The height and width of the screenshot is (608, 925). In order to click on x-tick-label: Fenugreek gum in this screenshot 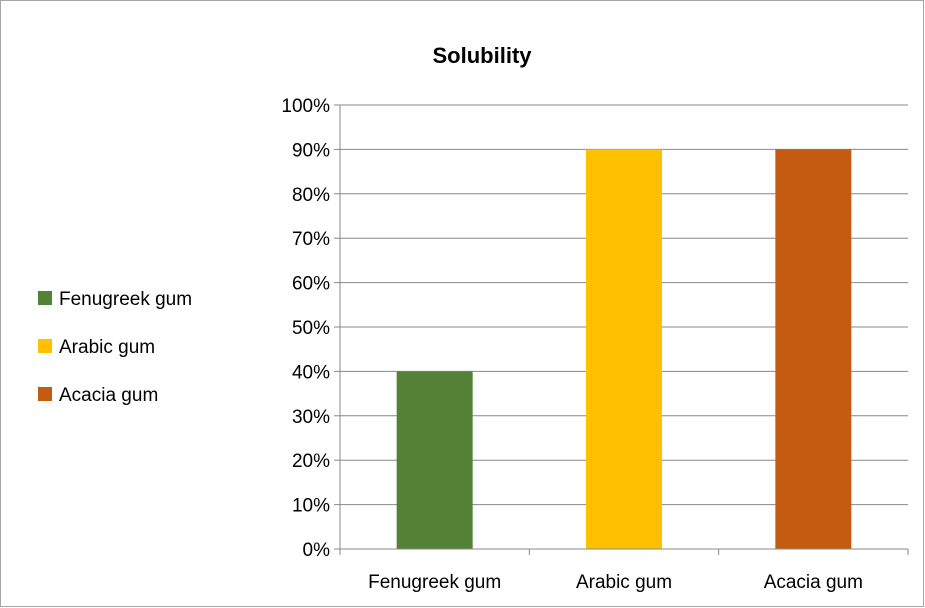, I will do `click(434, 582)`.